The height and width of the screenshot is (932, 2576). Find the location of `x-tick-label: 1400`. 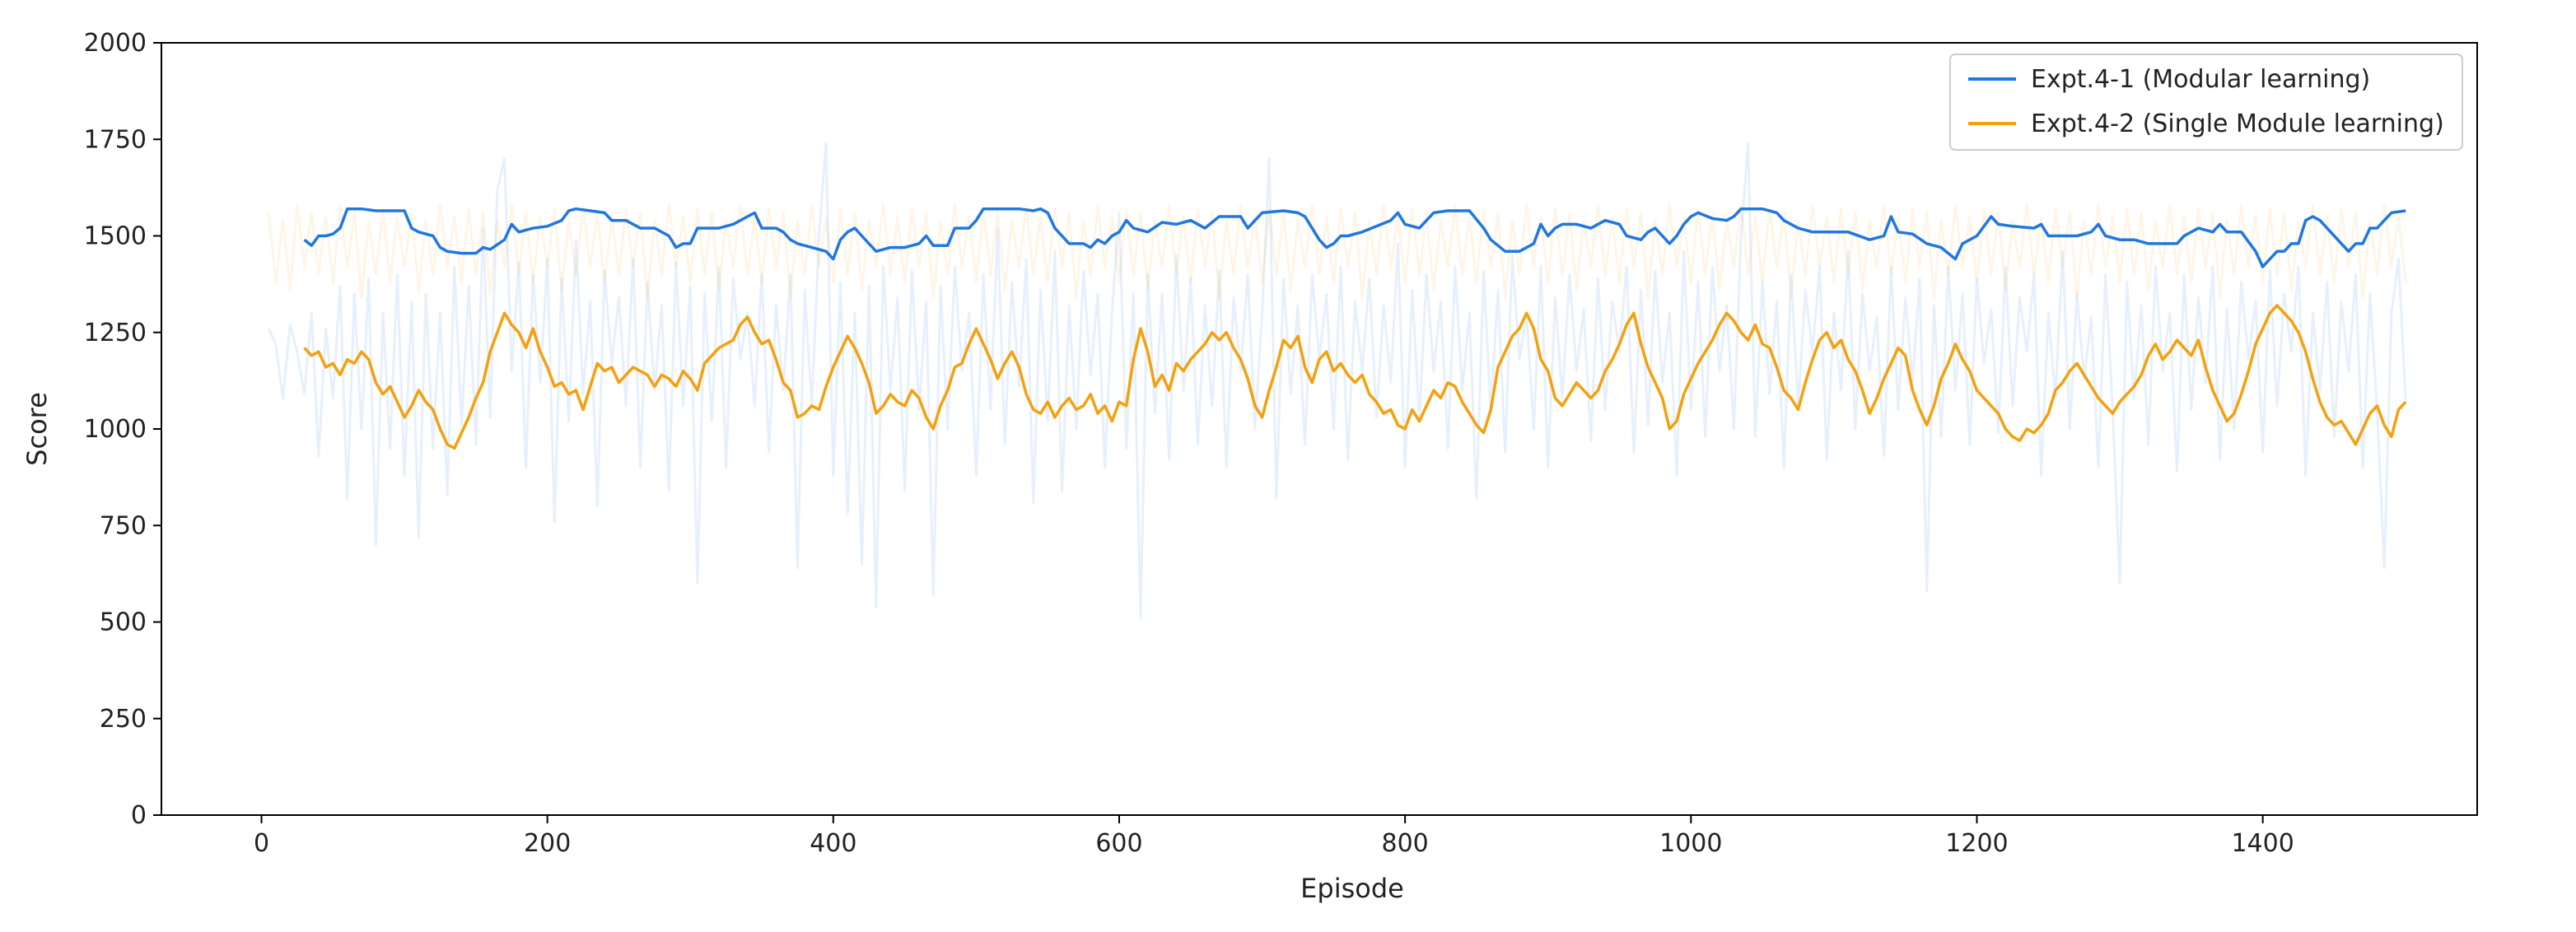

x-tick-label: 1400 is located at coordinates (2262, 843).